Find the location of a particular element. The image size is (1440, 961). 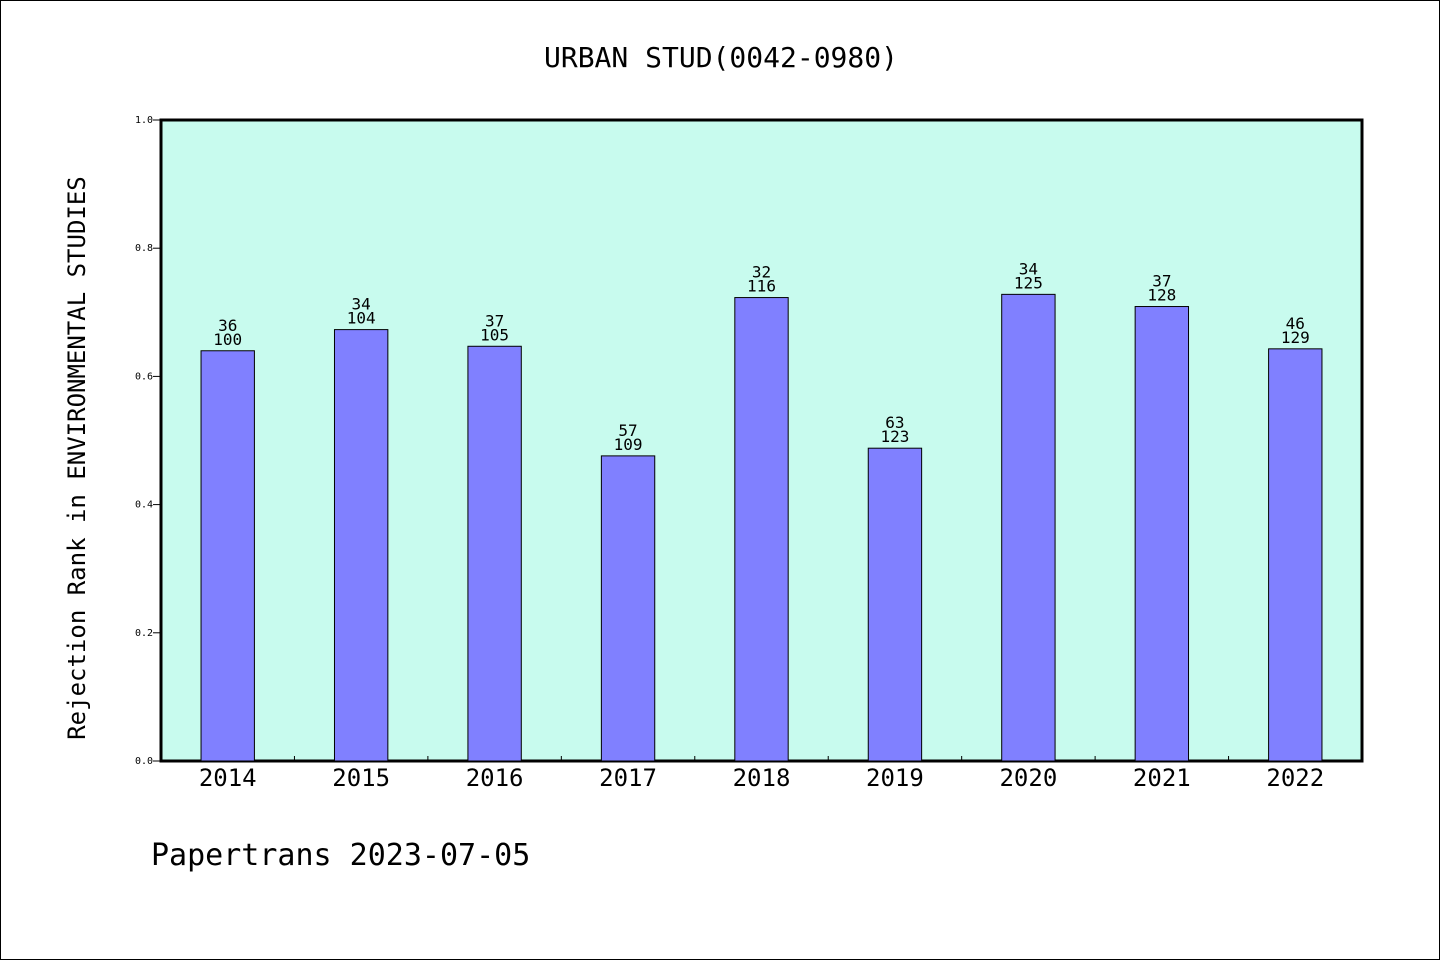

x-tick-label: 2014 is located at coordinates (228, 778).